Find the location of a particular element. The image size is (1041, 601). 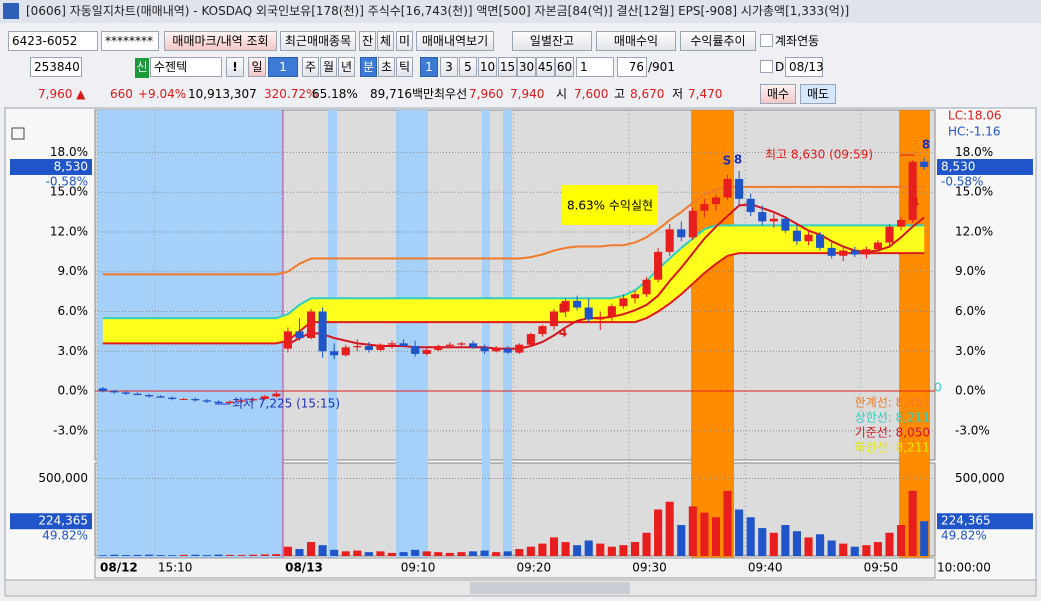

quote: 7,470 is located at coordinates (705, 94).